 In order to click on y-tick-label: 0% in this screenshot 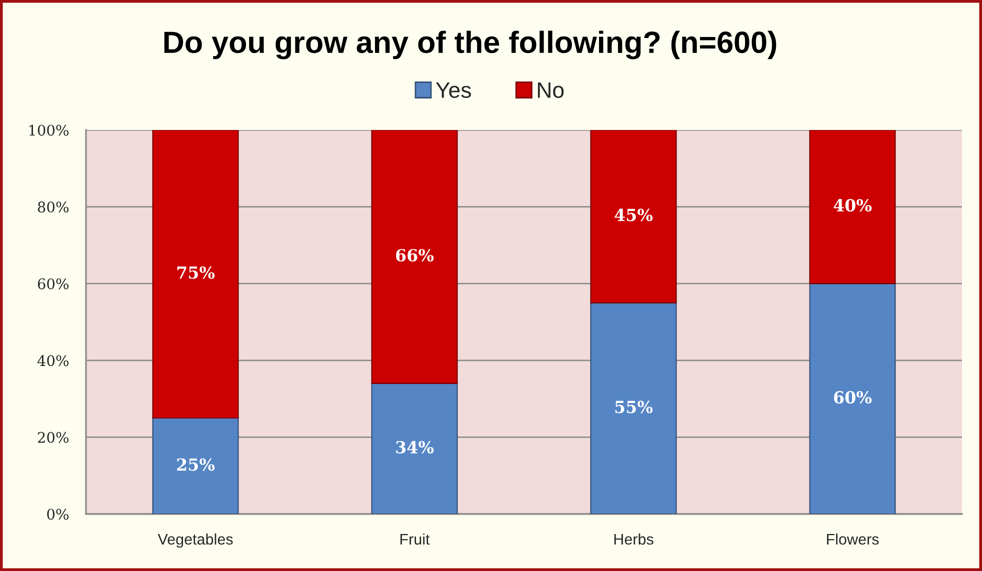, I will do `click(58, 514)`.